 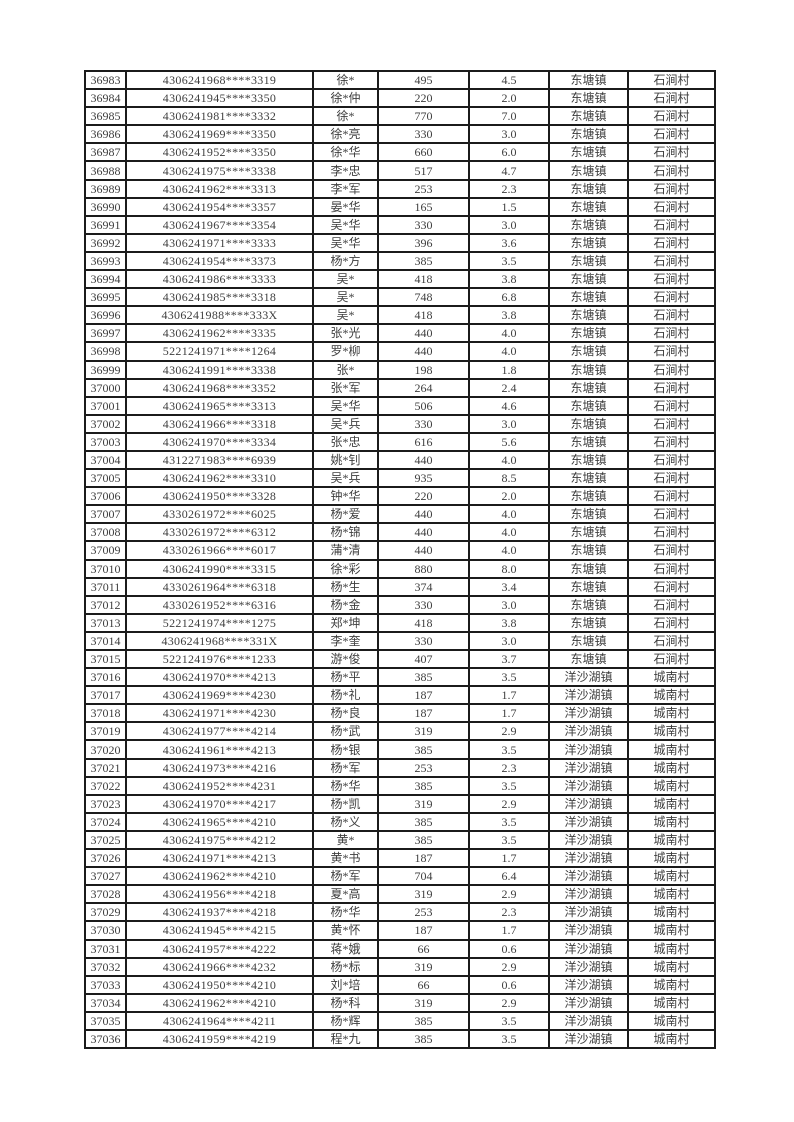 What do you see at coordinates (423, 297) in the screenshot?
I see `cell-amount: 748` at bounding box center [423, 297].